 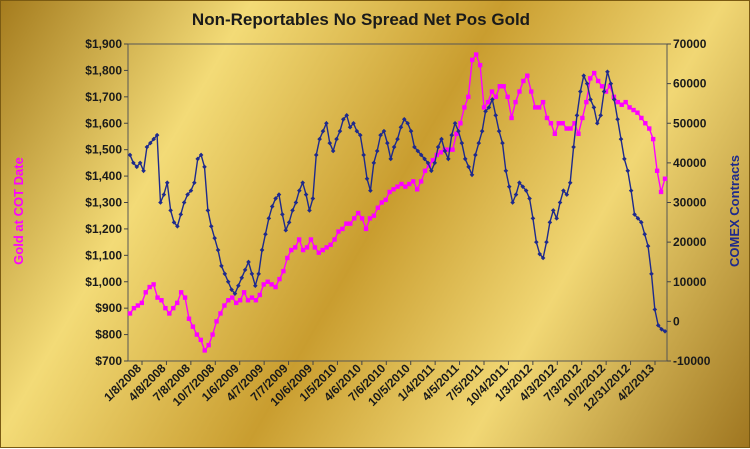 What do you see at coordinates (103, 282) in the screenshot?
I see `y-left-tick-label: $1,000` at bounding box center [103, 282].